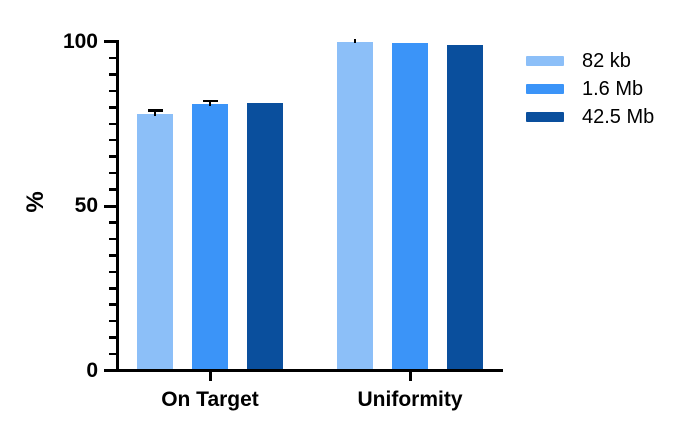 The height and width of the screenshot is (443, 680). What do you see at coordinates (210, 237) in the screenshot?
I see `bar-on-target-1.6-Mb` at bounding box center [210, 237].